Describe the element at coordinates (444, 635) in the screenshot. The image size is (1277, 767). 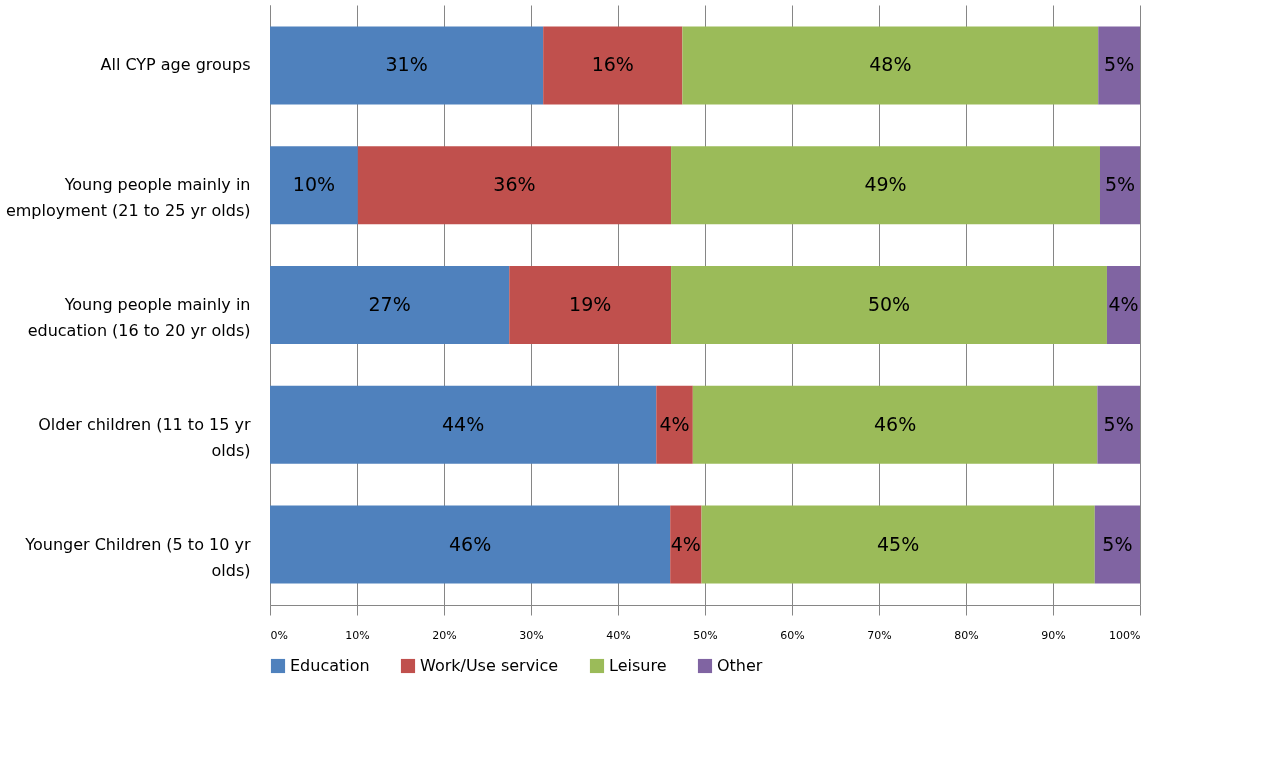
I see `x-tick-label: 20%` at that location.